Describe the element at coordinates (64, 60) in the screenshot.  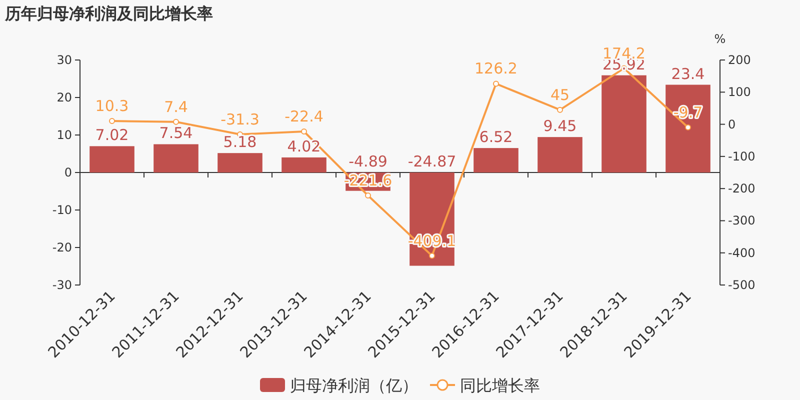
I see `y-tick-label: 30` at that location.